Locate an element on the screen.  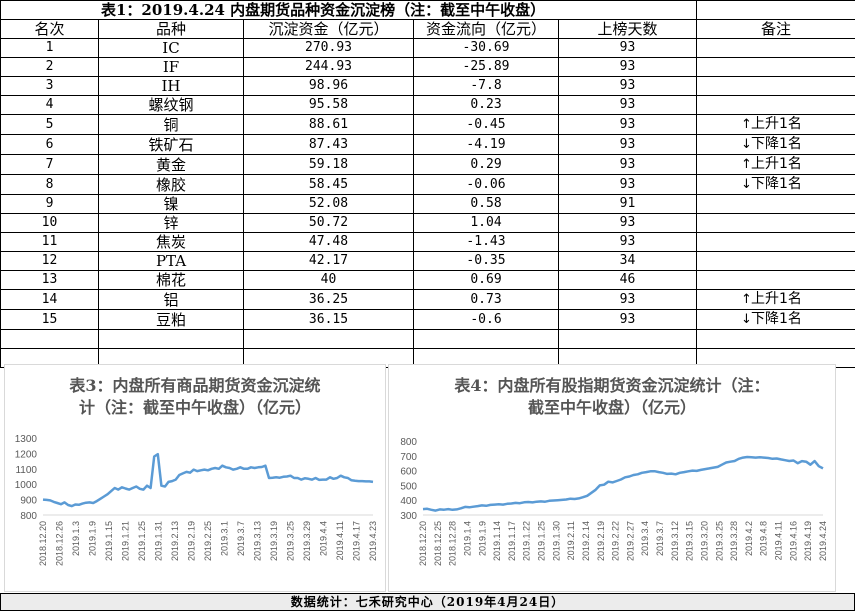
flow-cell: 1.04 is located at coordinates (486, 223).